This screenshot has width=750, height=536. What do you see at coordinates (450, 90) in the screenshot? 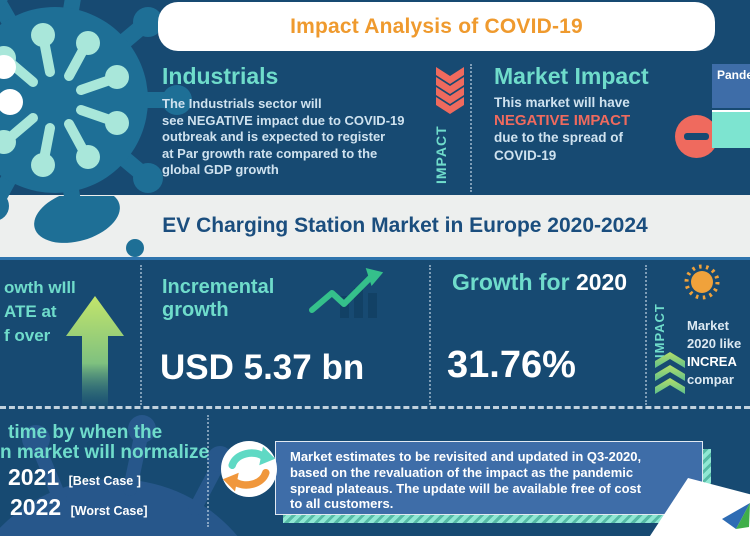
I see `impact-down-chevrons-icon` at bounding box center [450, 90].